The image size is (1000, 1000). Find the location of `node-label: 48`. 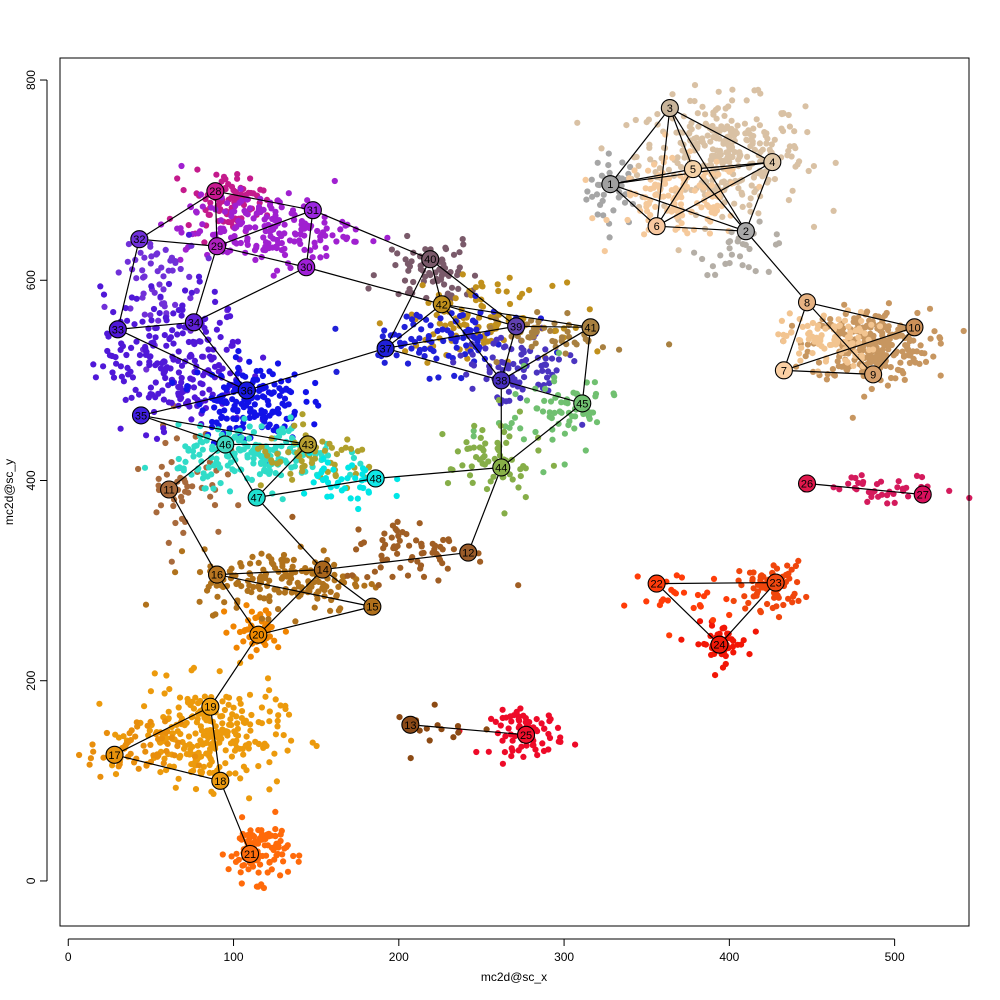

node-label: 48 is located at coordinates (376, 479).